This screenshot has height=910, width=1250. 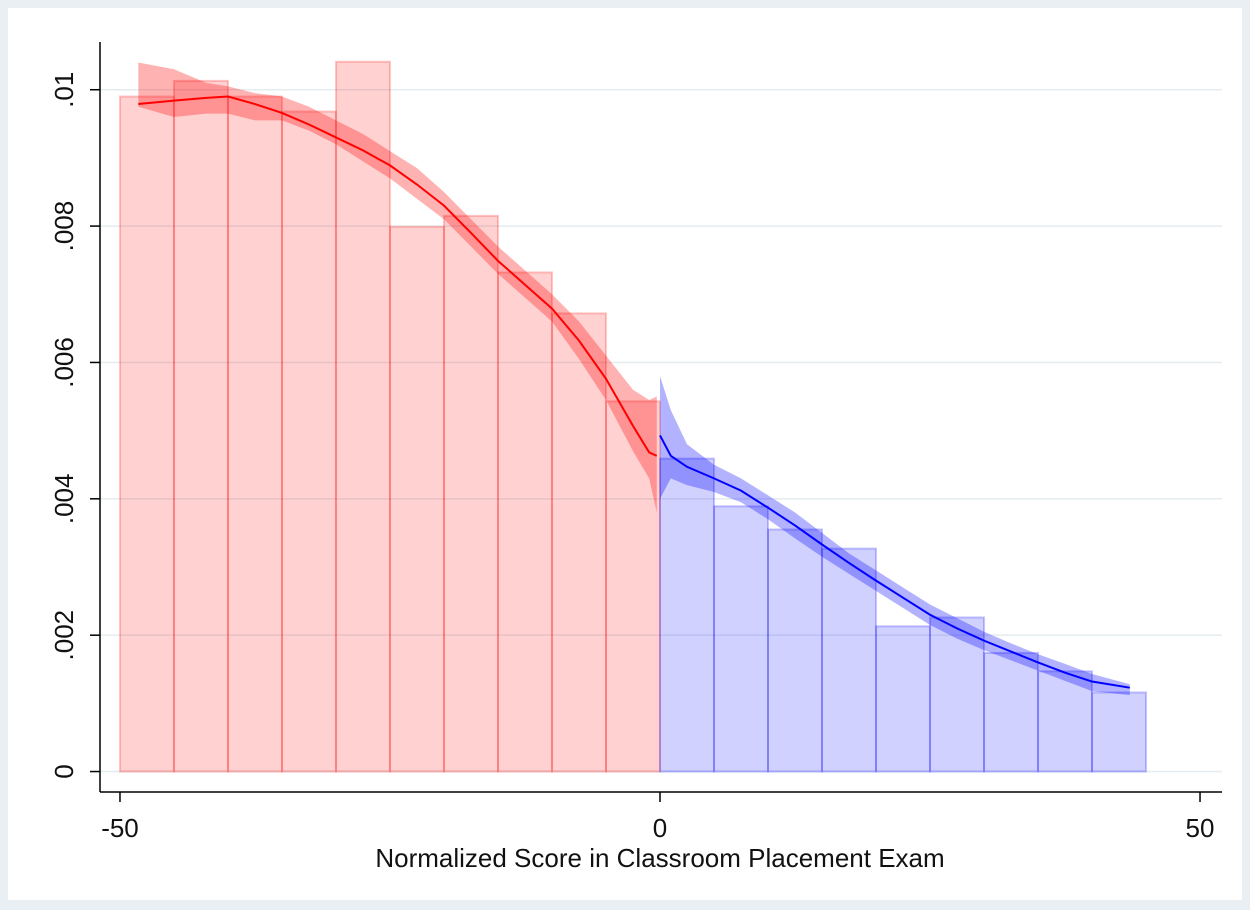 I want to click on x-tick-label: 50, so click(x=1200, y=828).